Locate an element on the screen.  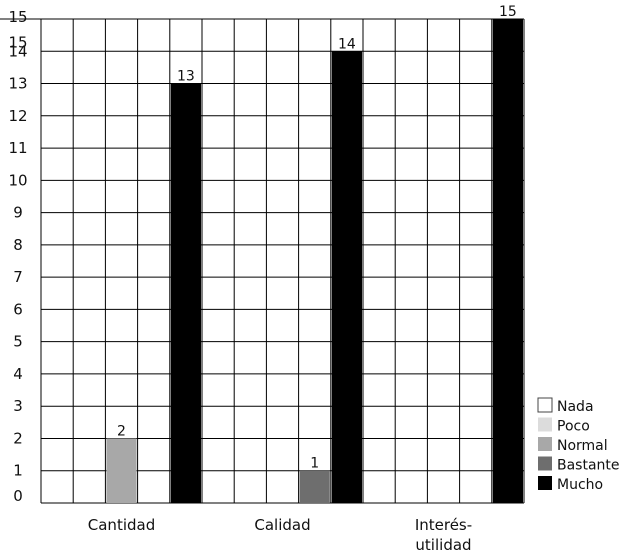
y-tick-label: 8 is located at coordinates (18, 245).